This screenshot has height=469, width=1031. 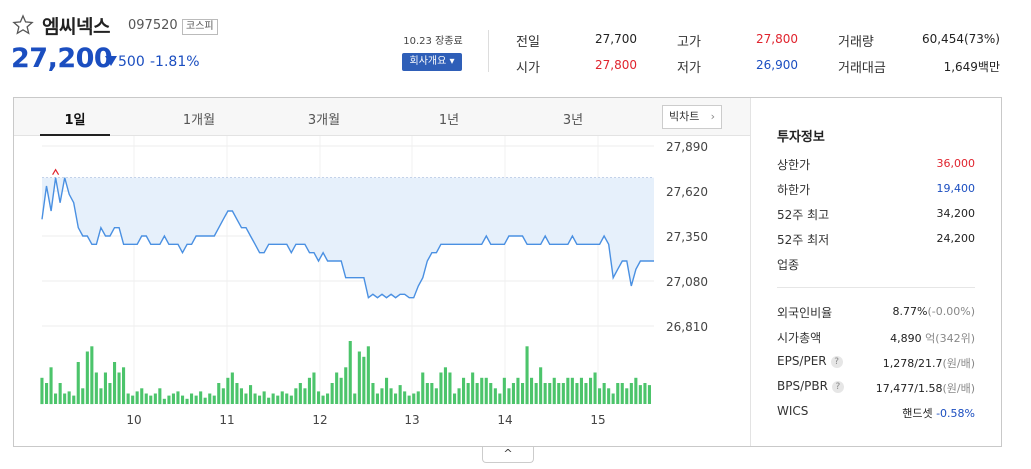 I want to click on tab-1day: 1일, so click(x=75, y=120).